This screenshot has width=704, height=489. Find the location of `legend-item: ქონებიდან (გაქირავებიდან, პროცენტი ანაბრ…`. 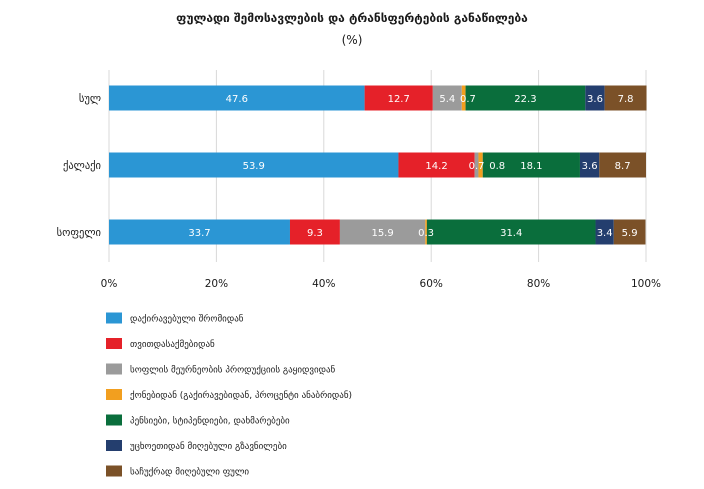

legend-item: ქონებიდან (გაქირავებიდან, პროცენტი ანაბრ… is located at coordinates (229, 395).